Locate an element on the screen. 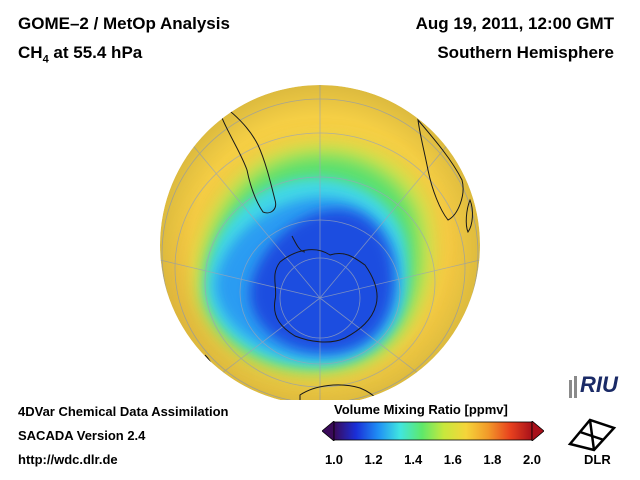  species-suffix: at 55.4 hPa is located at coordinates (95, 52).